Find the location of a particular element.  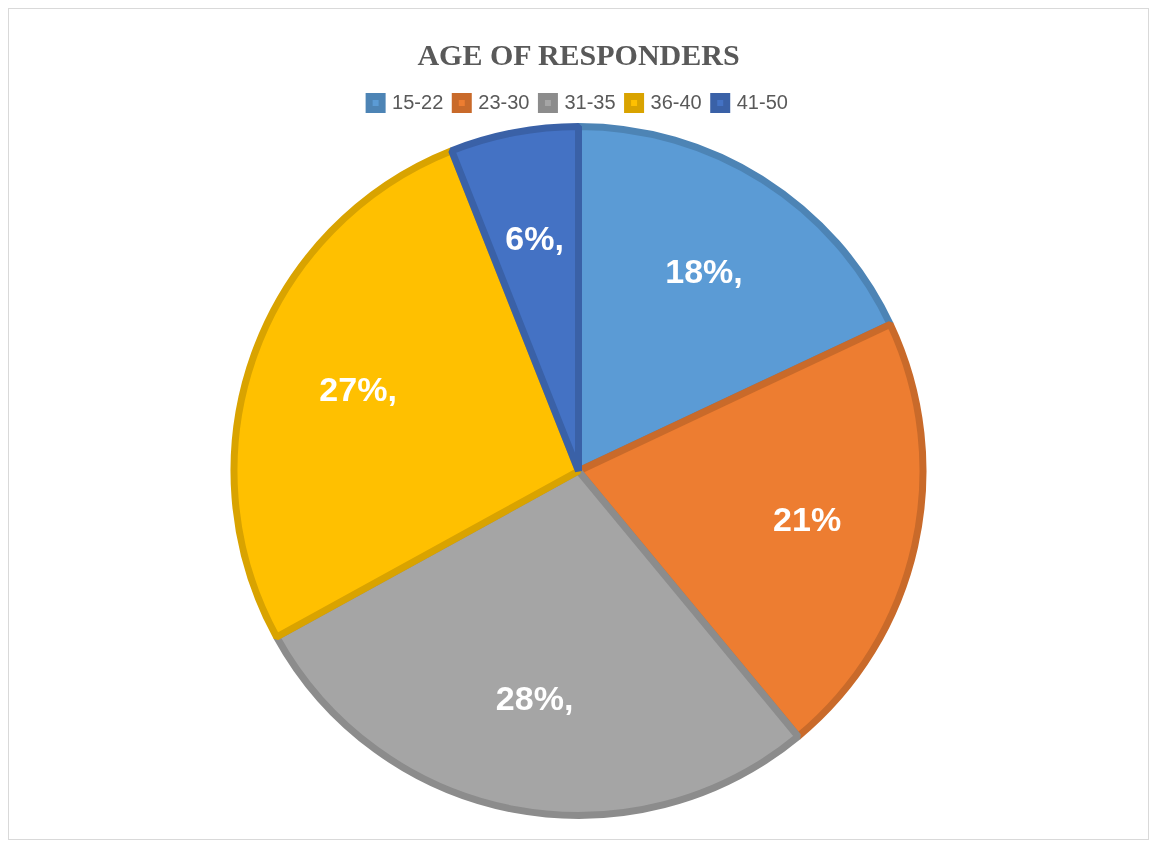

data-label: 21% is located at coordinates (807, 519).